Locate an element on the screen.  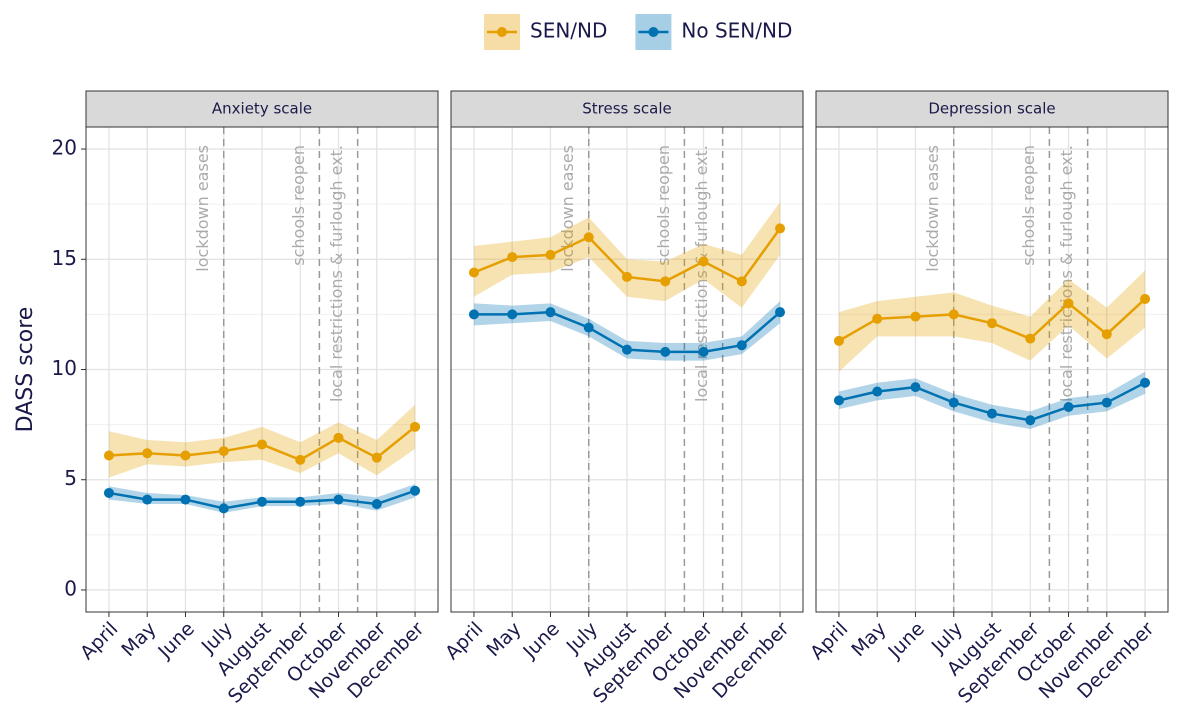
legend-label: SEN/ND is located at coordinates (568, 31).